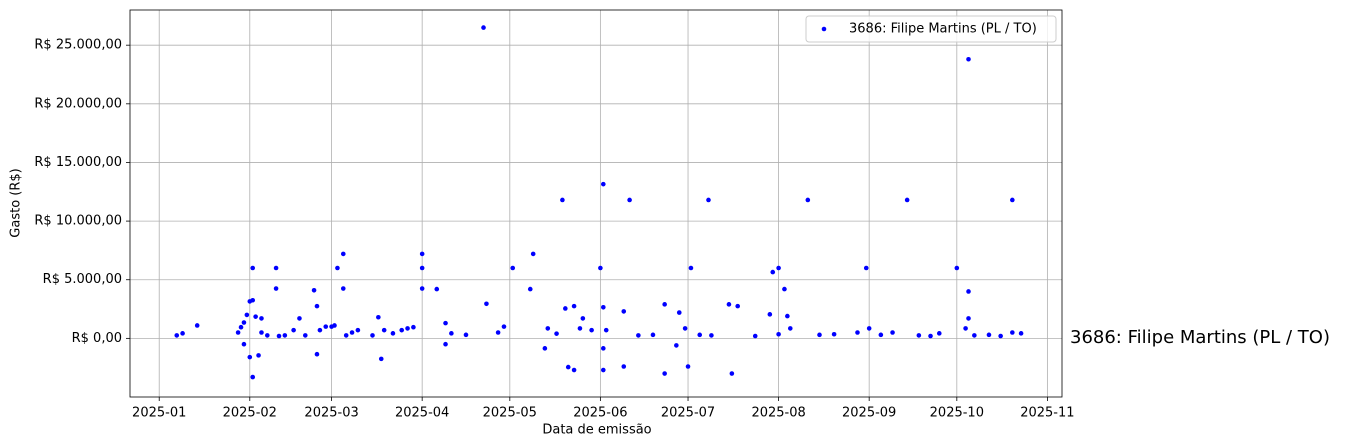 The image size is (1362, 448). I want to click on y-tick-label: R$ 15.000,00, so click(78, 162).